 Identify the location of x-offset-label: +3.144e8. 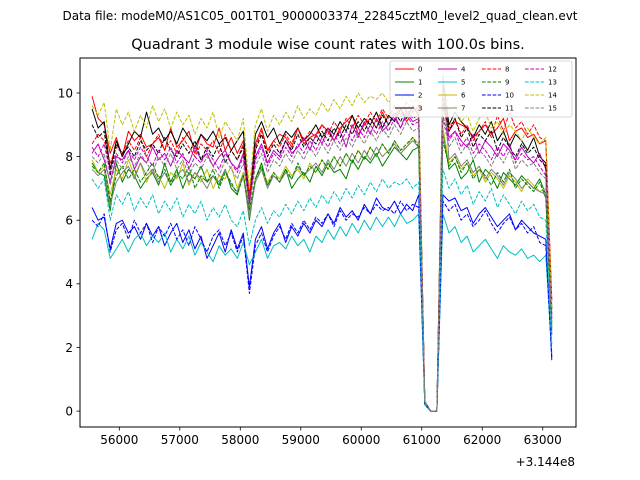
(545, 462).